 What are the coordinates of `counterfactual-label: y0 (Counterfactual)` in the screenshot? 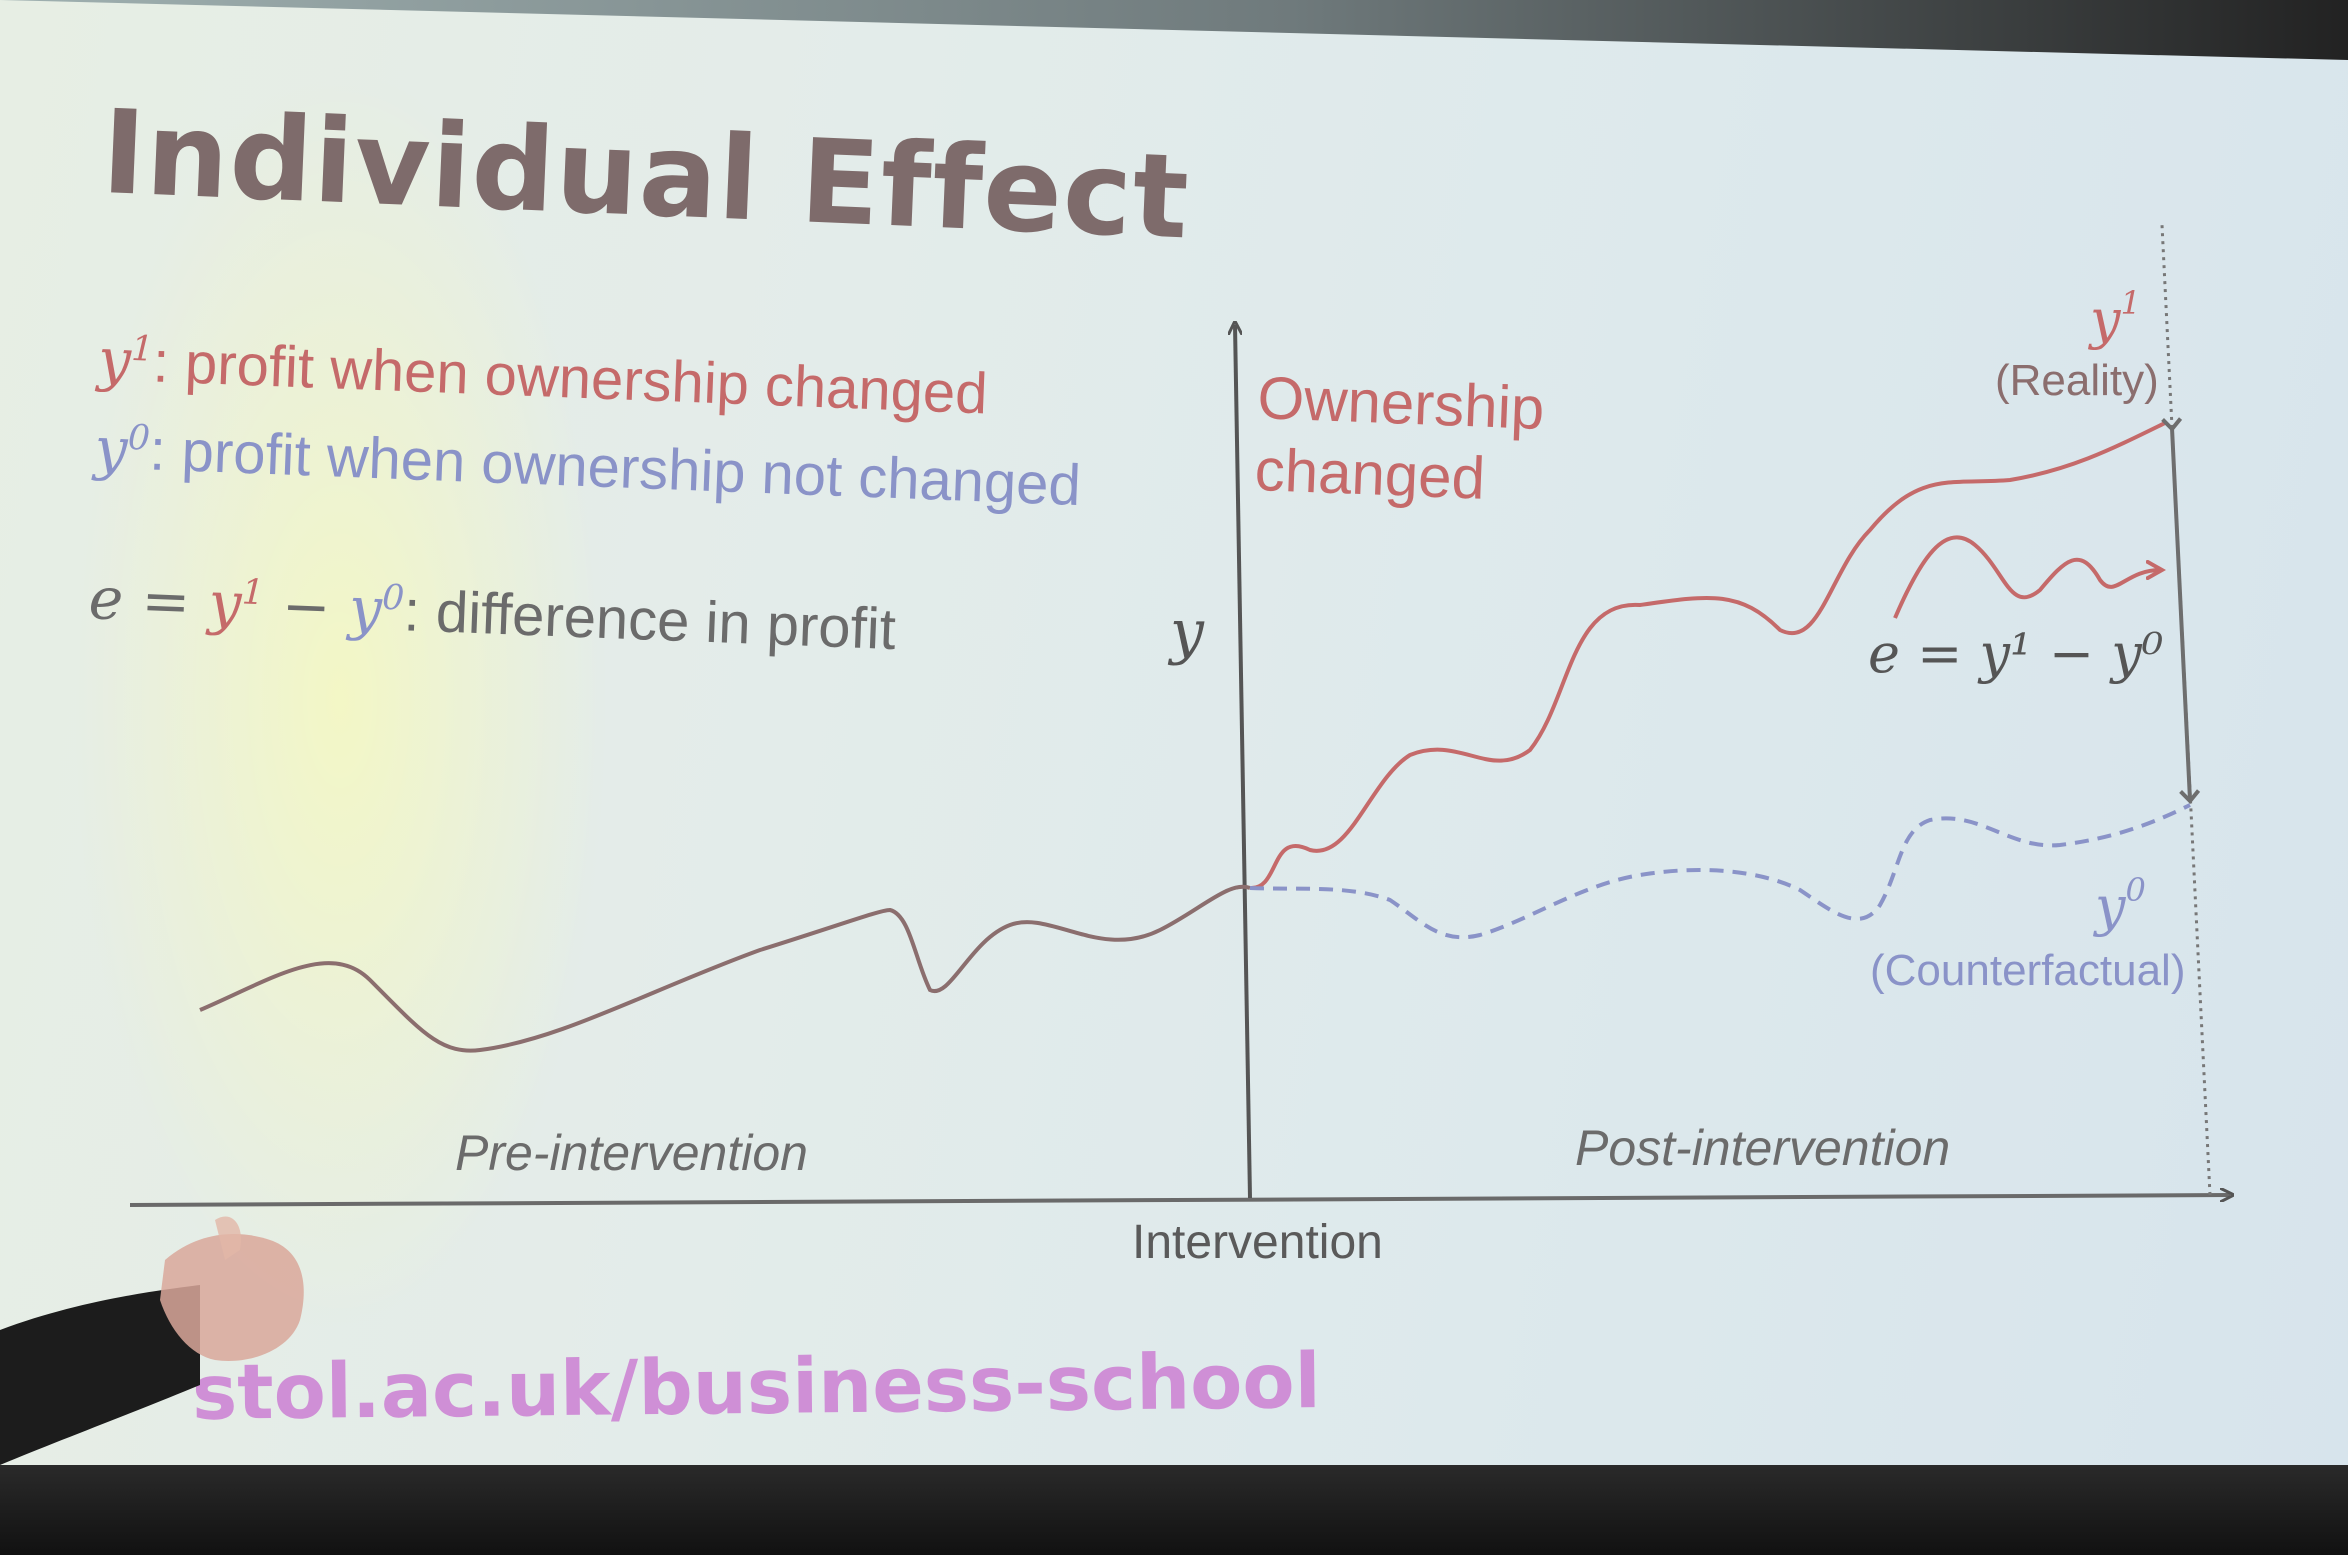 It's located at (2027, 933).